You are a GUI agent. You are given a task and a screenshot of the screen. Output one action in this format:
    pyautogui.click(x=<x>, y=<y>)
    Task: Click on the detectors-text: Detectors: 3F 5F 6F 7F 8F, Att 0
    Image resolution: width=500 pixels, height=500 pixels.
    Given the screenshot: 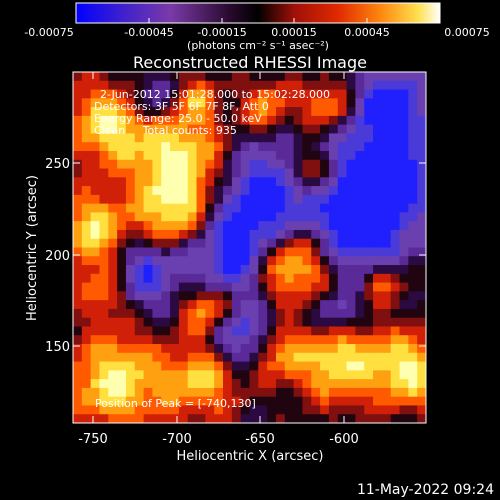 What is the action you would take?
    pyautogui.click(x=181, y=106)
    